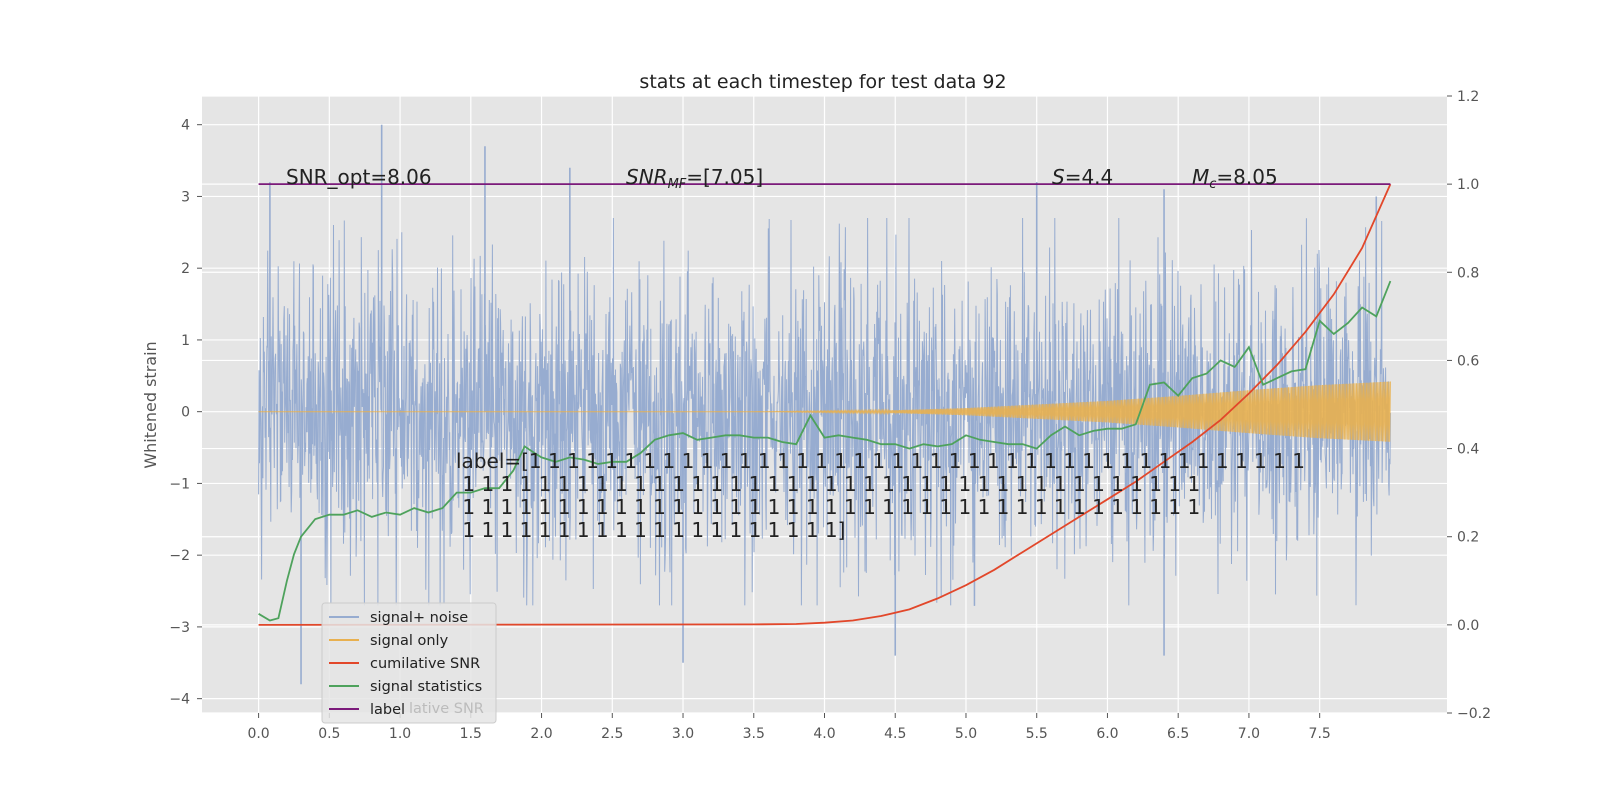  Describe the element at coordinates (179, 556) in the screenshot. I see `y-tick-label: −2` at that location.